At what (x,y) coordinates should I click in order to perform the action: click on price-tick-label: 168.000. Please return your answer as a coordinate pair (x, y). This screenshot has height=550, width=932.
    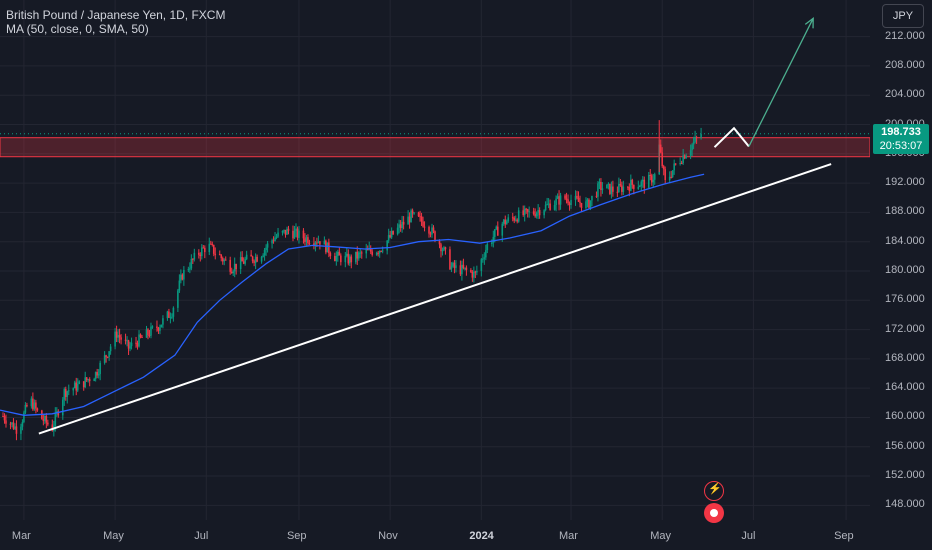
    Looking at the image, I should click on (905, 357).